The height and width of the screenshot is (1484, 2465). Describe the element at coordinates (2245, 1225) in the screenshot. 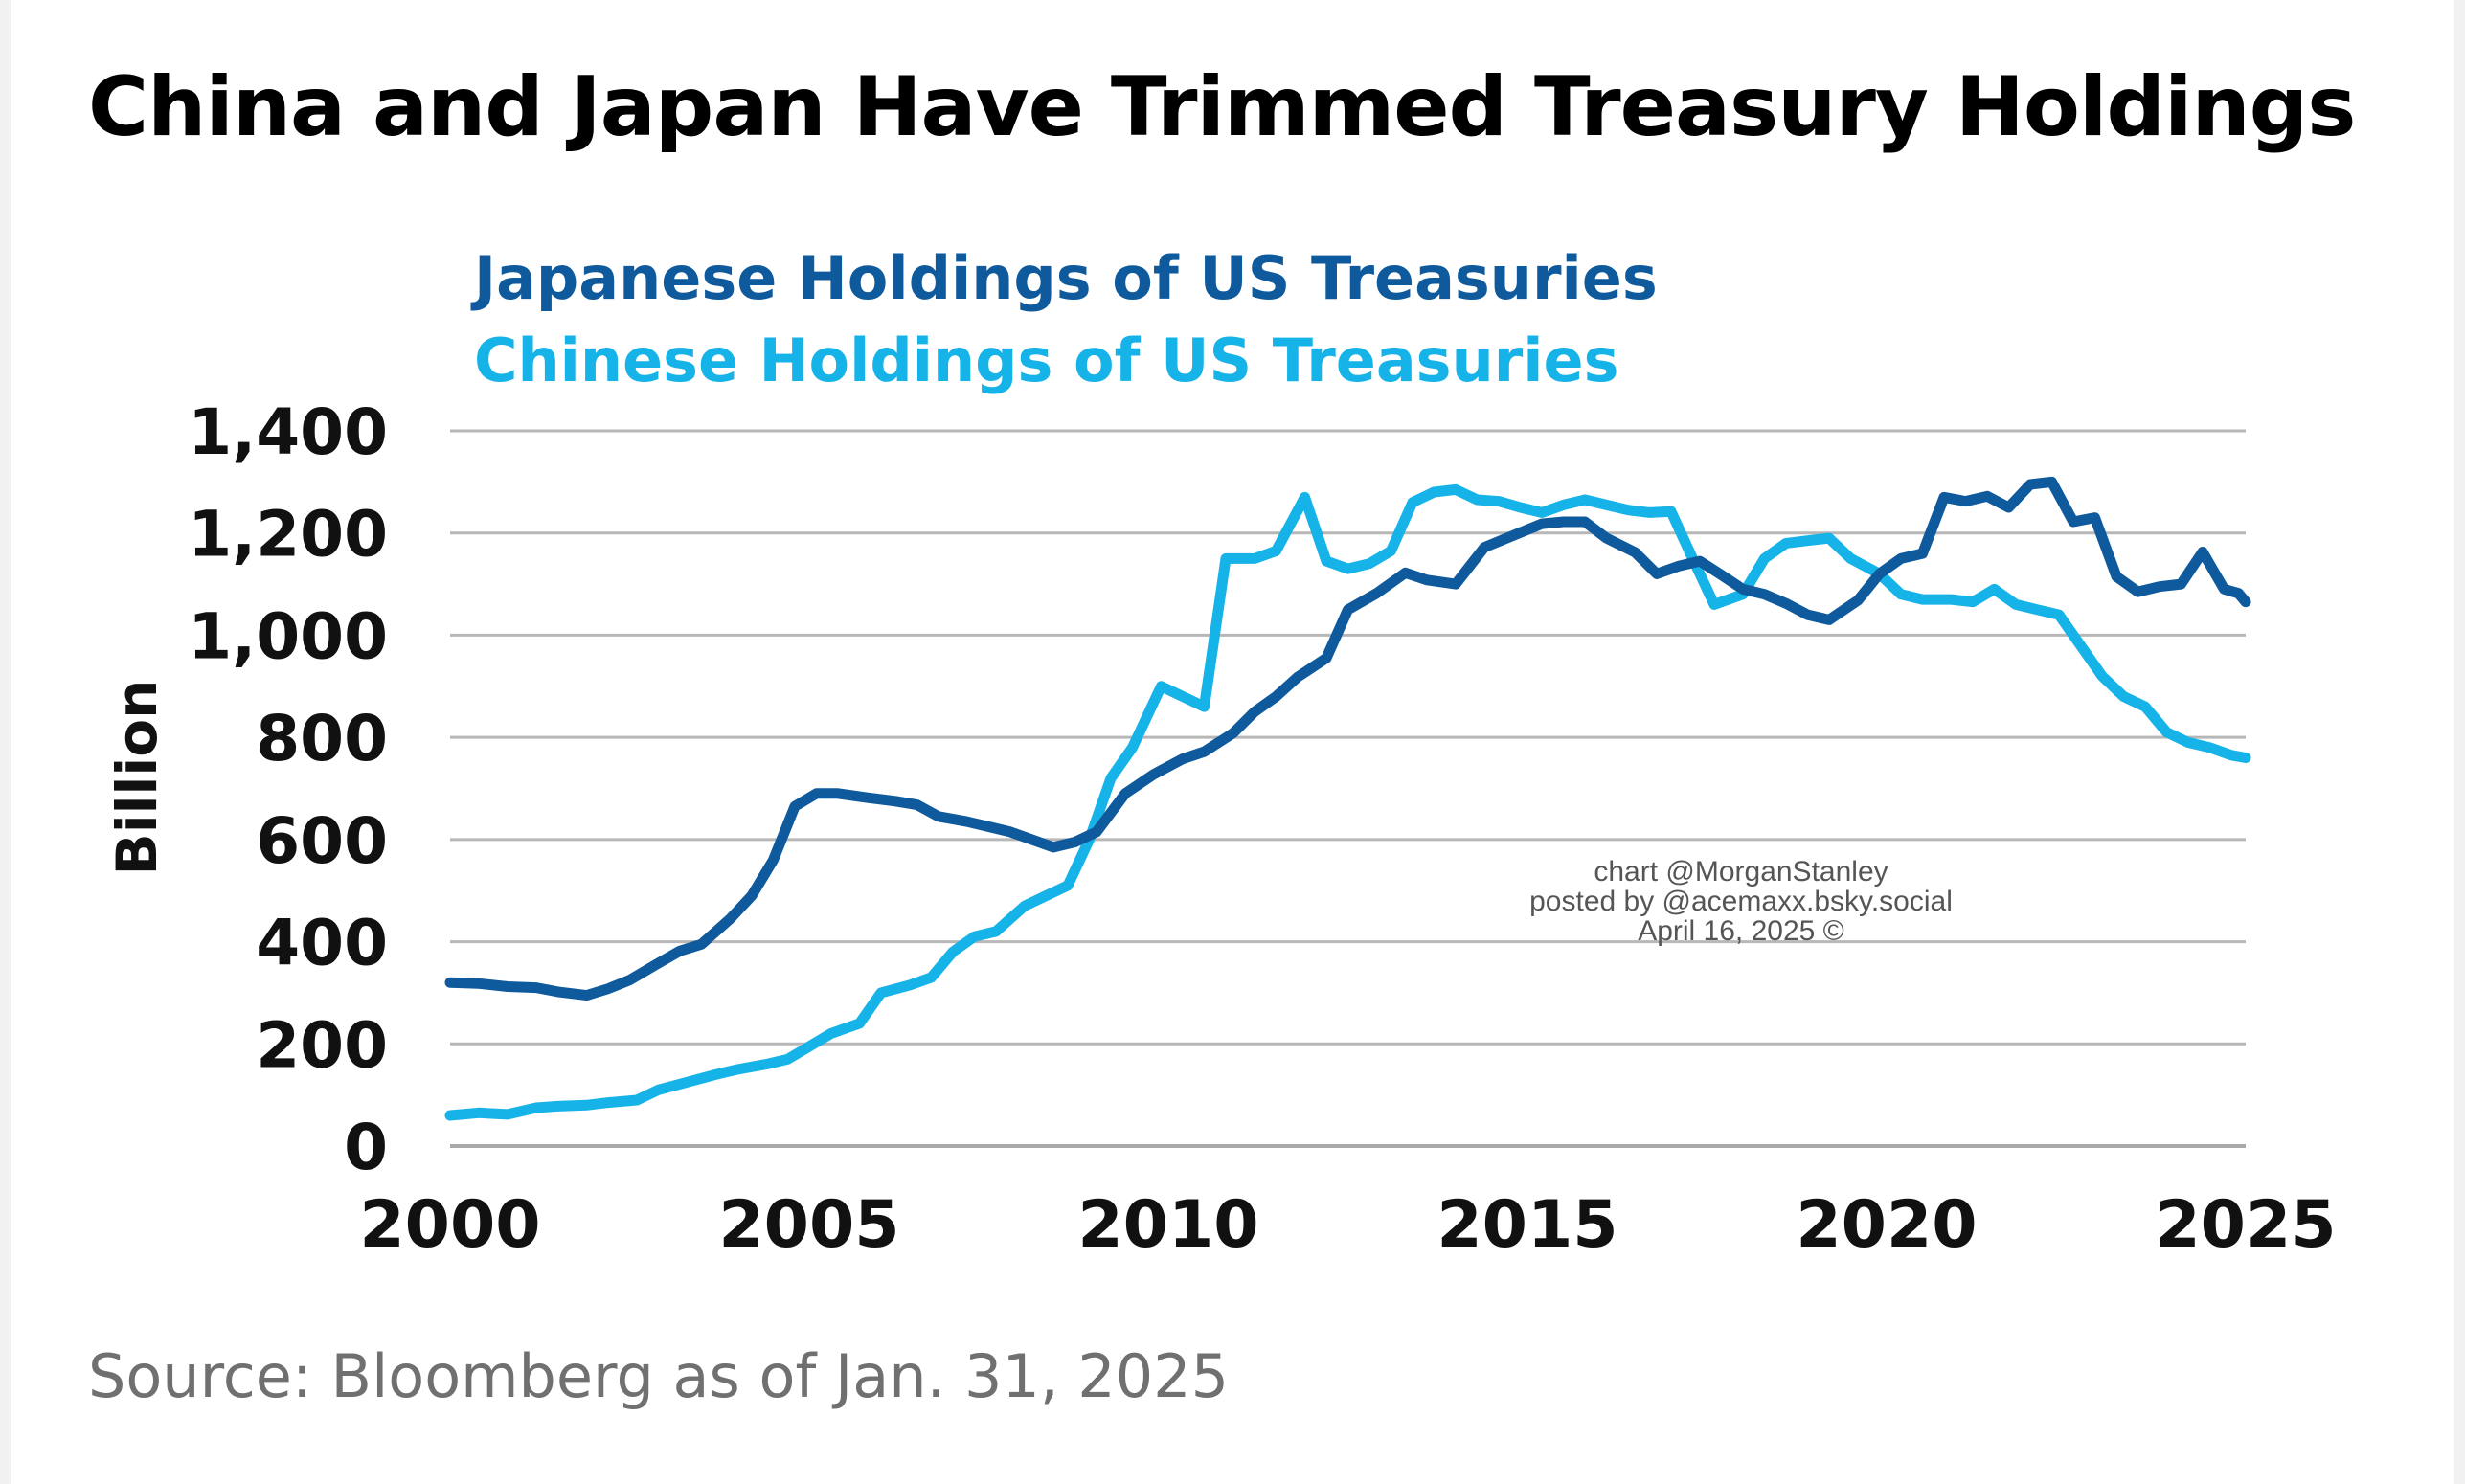

I see `x-tick-label: 2025` at that location.